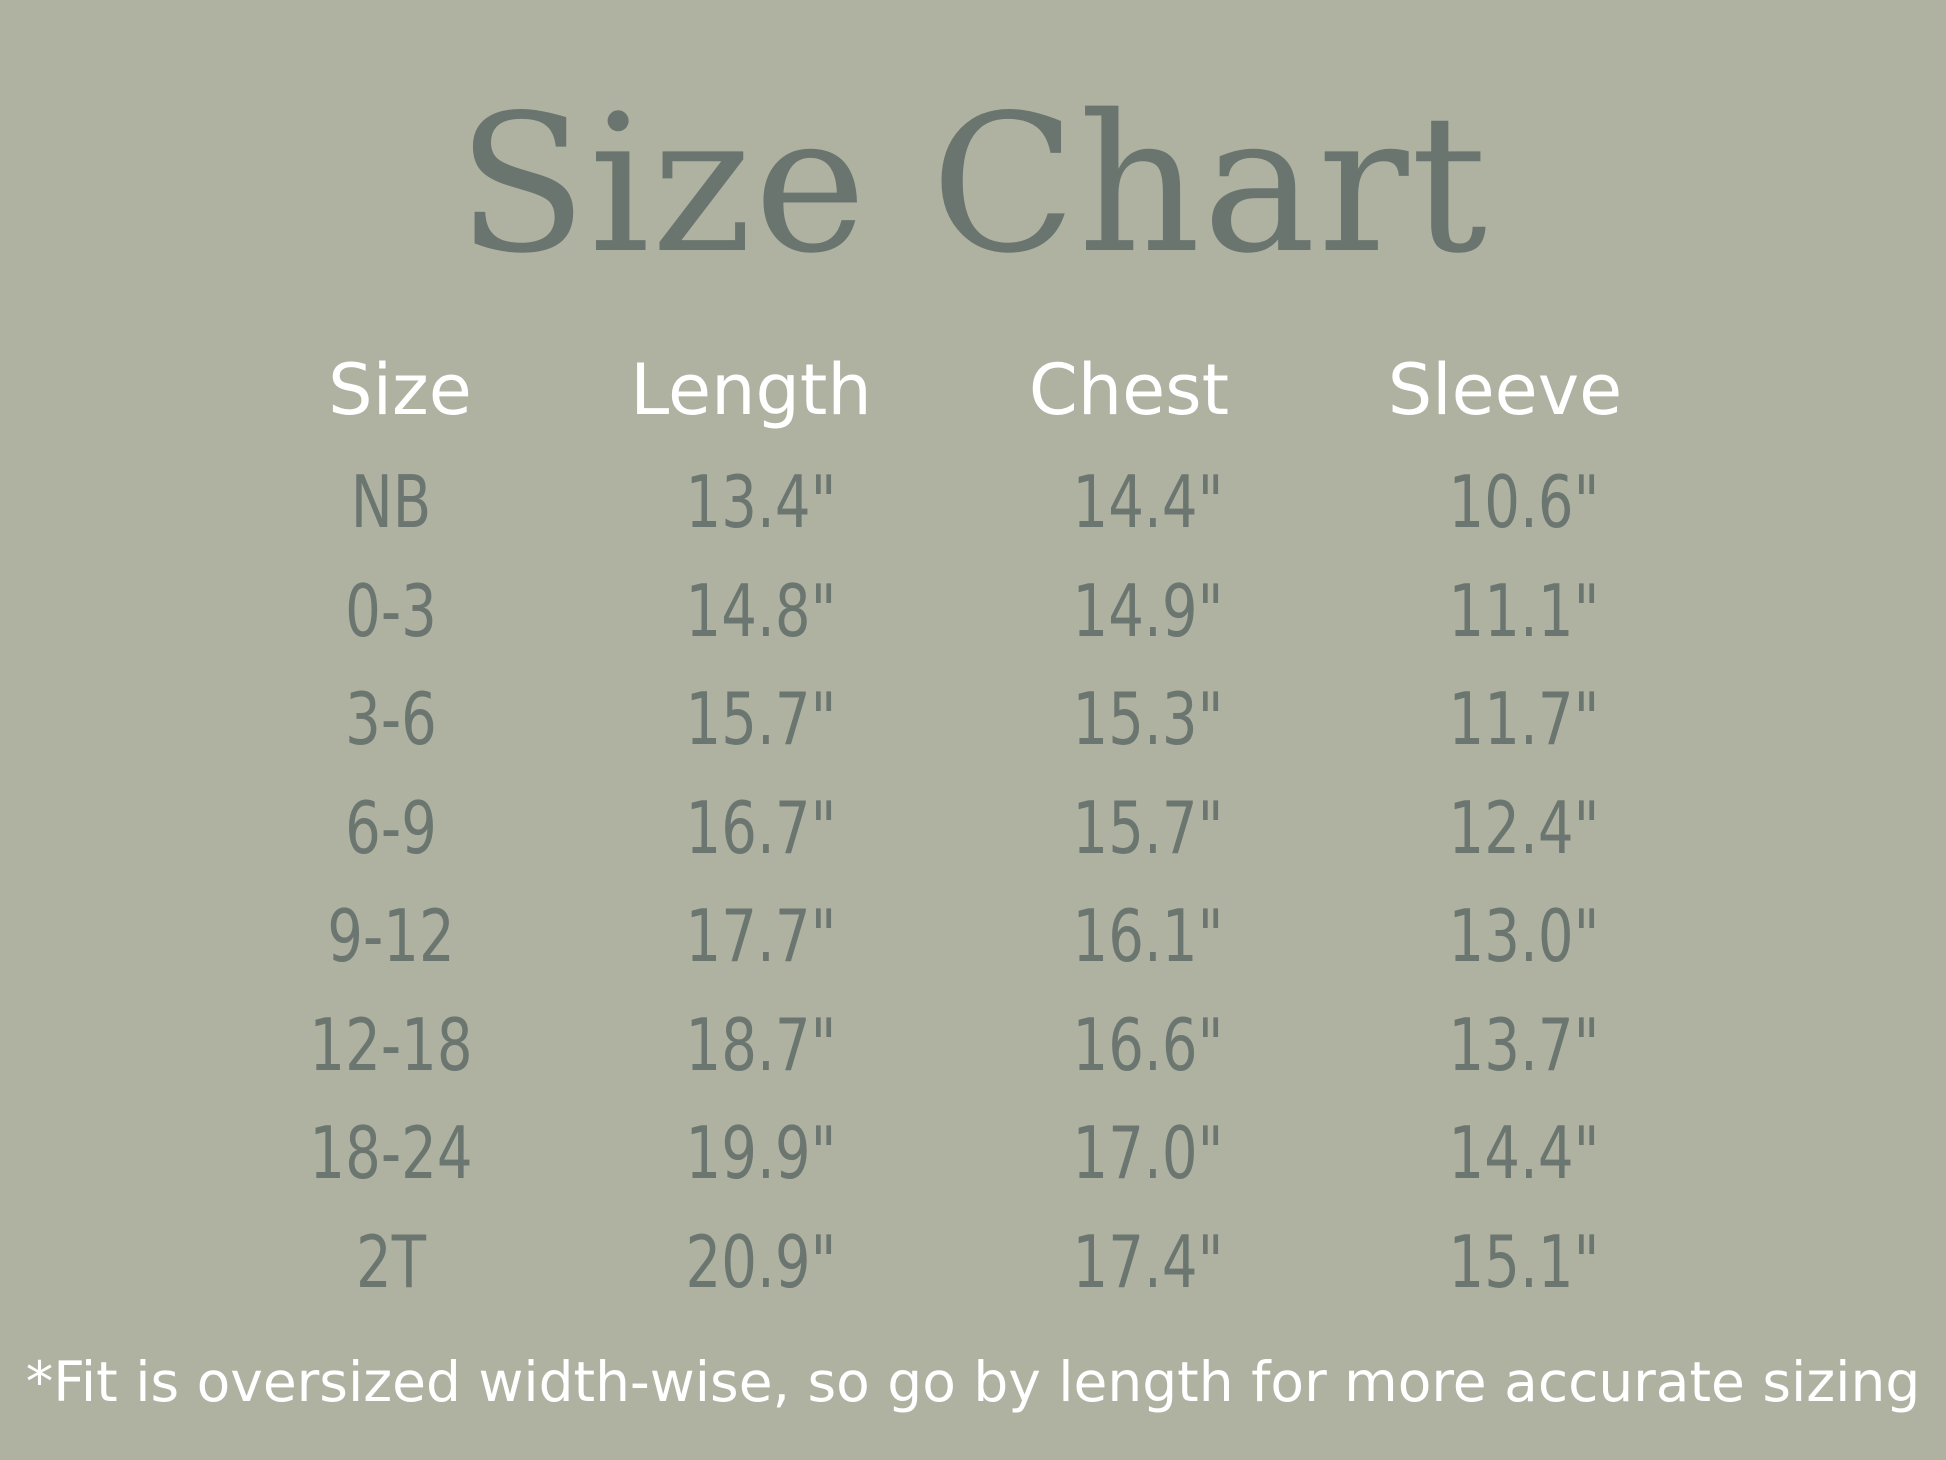 This screenshot has width=1946, height=1460. What do you see at coordinates (391, 502) in the screenshot?
I see `size-label-cell: NB` at bounding box center [391, 502].